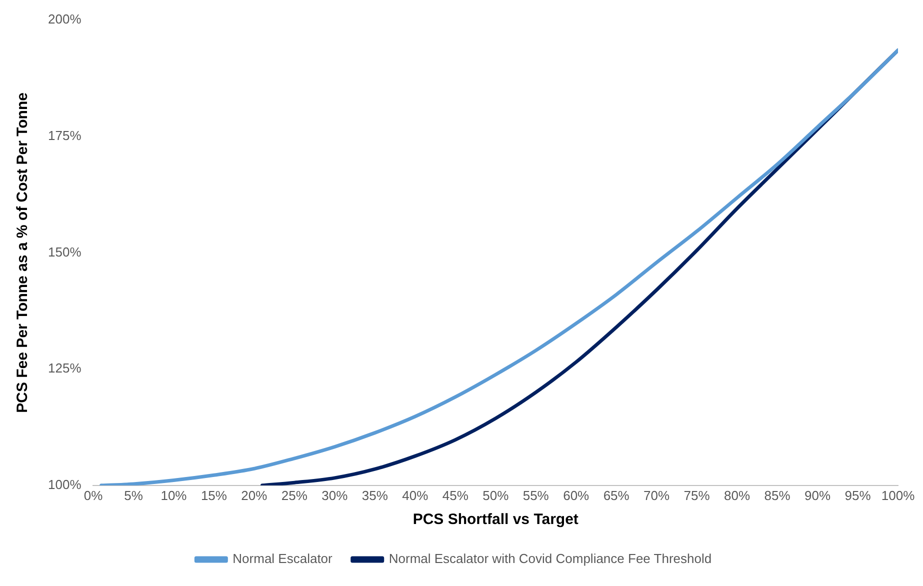  Describe the element at coordinates (536, 495) in the screenshot. I see `x-tick-label: 55%` at that location.